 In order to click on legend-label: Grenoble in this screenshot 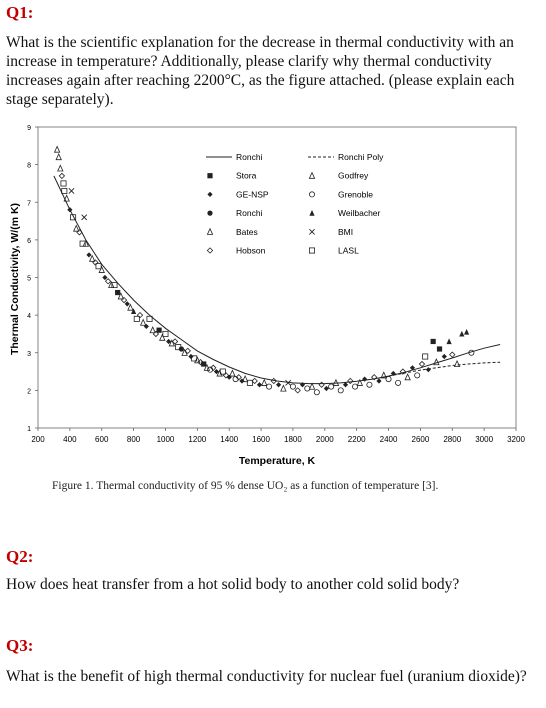, I will do `click(355, 194)`.